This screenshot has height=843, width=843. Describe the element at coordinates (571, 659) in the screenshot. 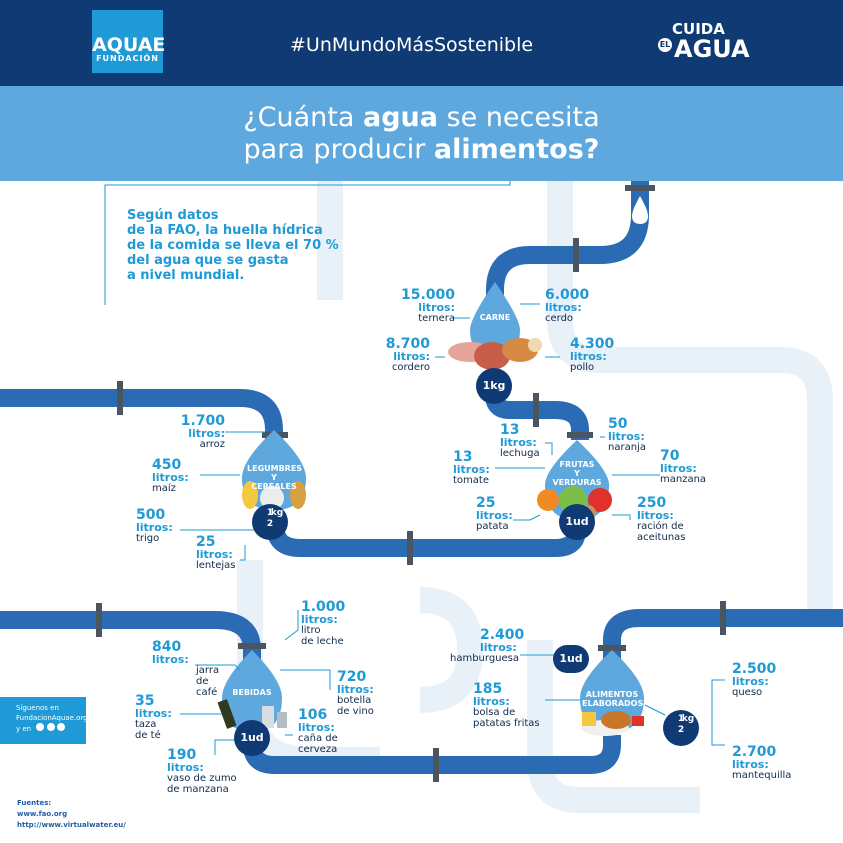

I see `elaborados-qty-badge: 1ud` at that location.